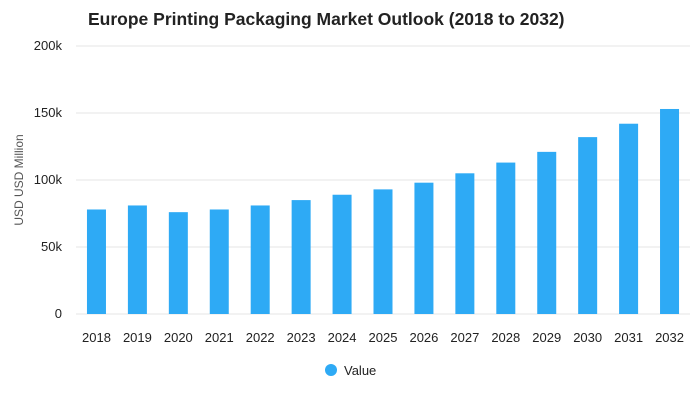  Describe the element at coordinates (670, 211) in the screenshot. I see `bar-2032` at that location.